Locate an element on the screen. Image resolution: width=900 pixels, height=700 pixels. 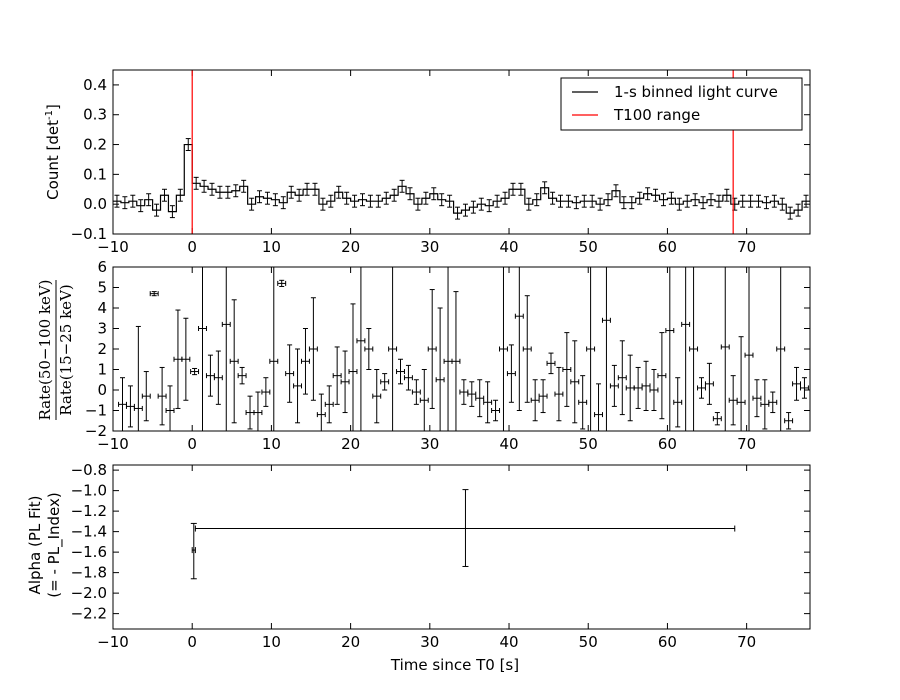
hardness-ratio-x-tick-label: −10 is located at coordinates (113, 444).